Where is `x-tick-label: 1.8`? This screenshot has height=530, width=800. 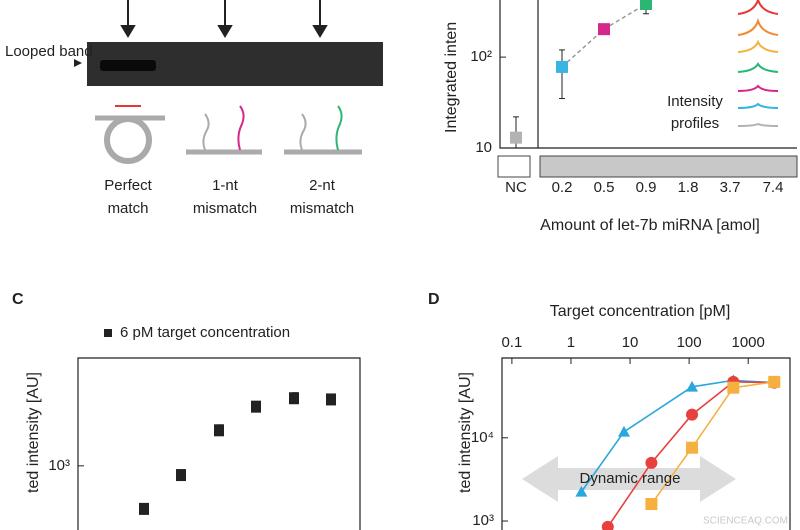
x-tick-label: 1.8 is located at coordinates (688, 187).